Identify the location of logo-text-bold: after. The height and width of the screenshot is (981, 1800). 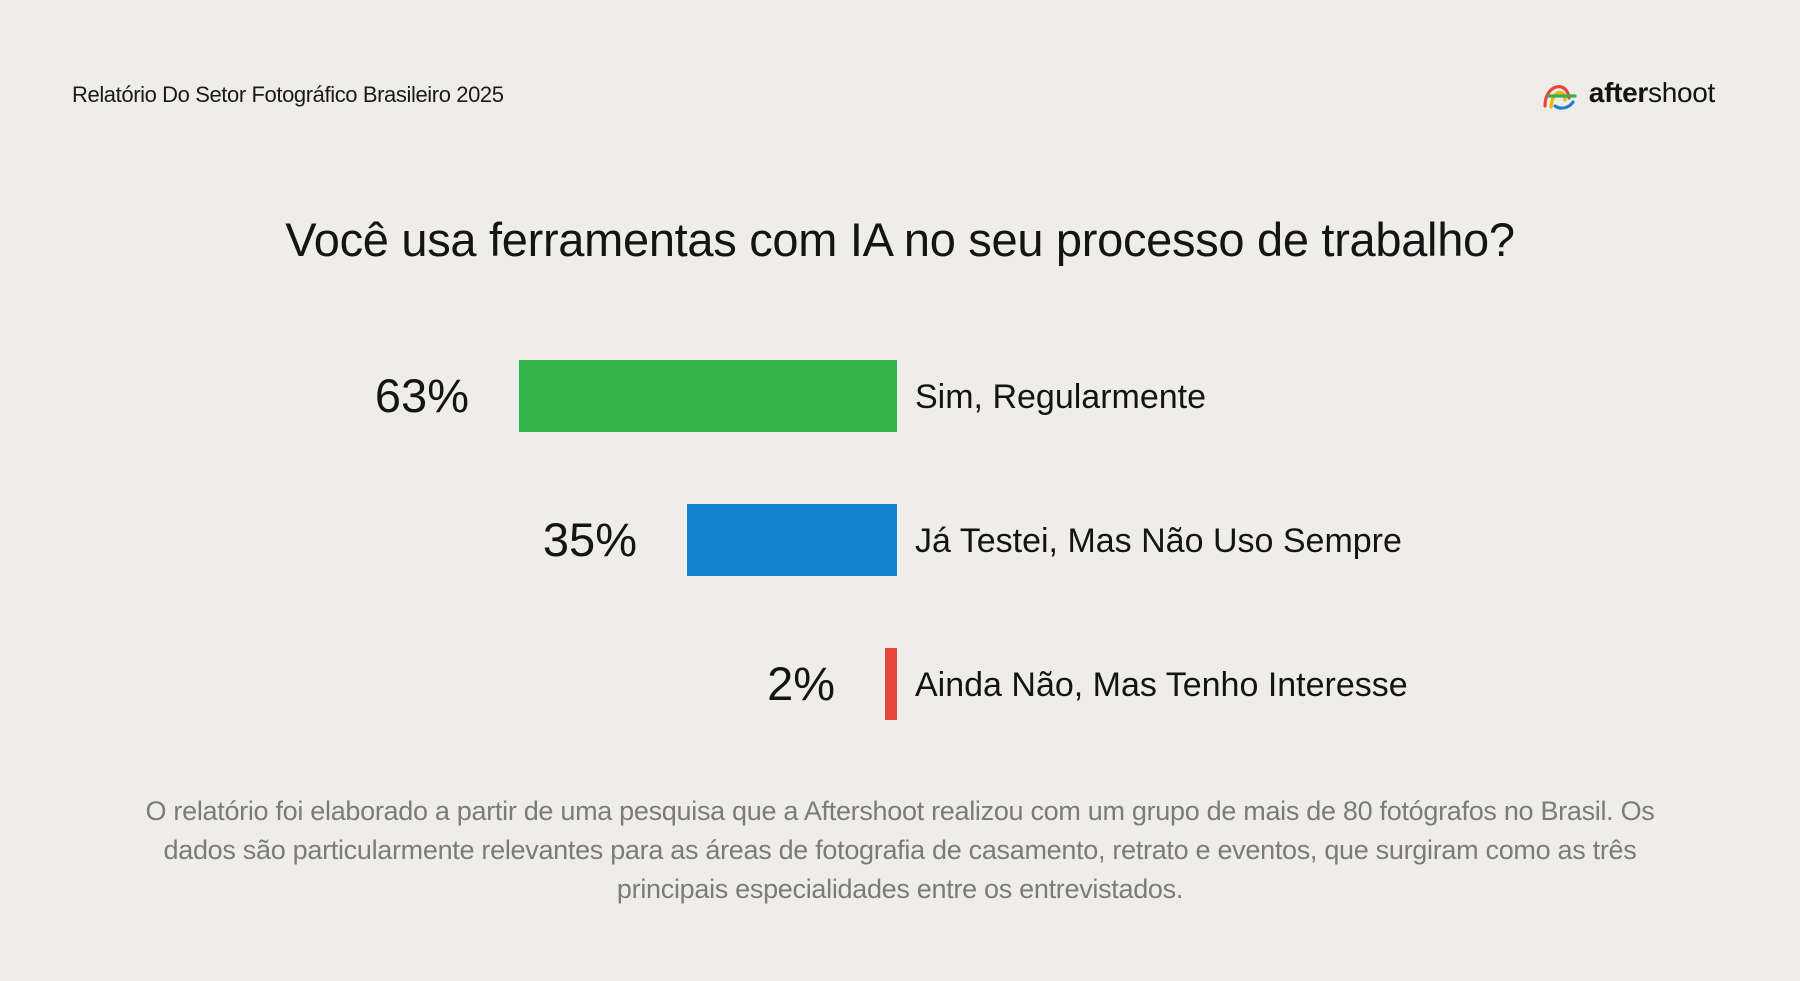
(1618, 92).